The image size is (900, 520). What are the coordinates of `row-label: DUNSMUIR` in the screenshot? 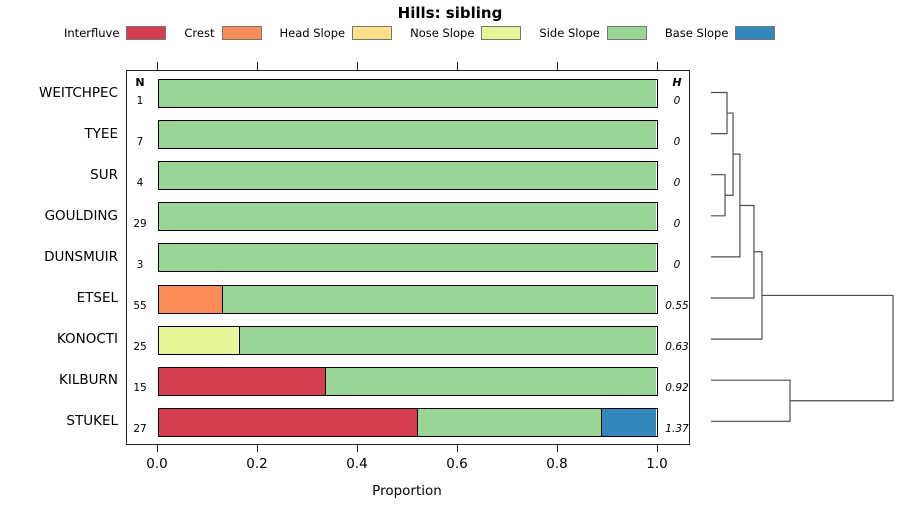 It's located at (81, 256).